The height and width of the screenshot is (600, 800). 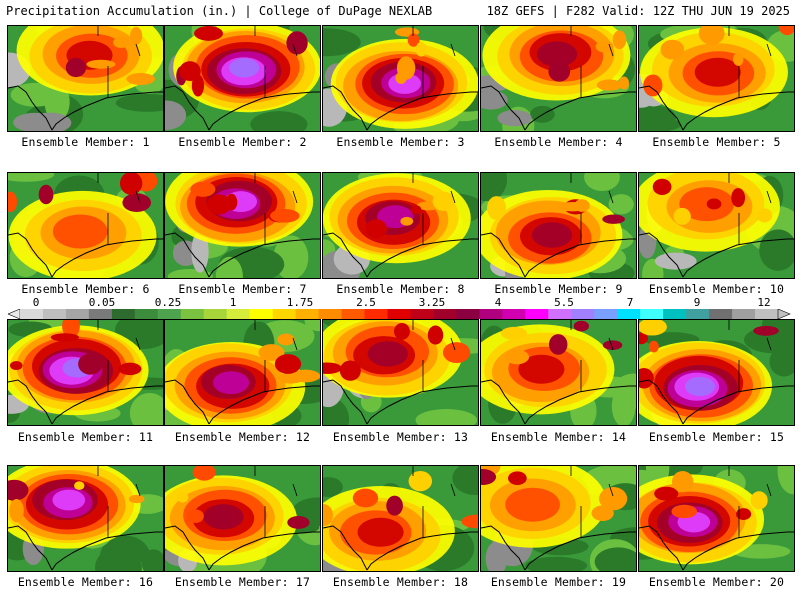 I want to click on colorbar-tick-label: 1.75, so click(x=300, y=302).